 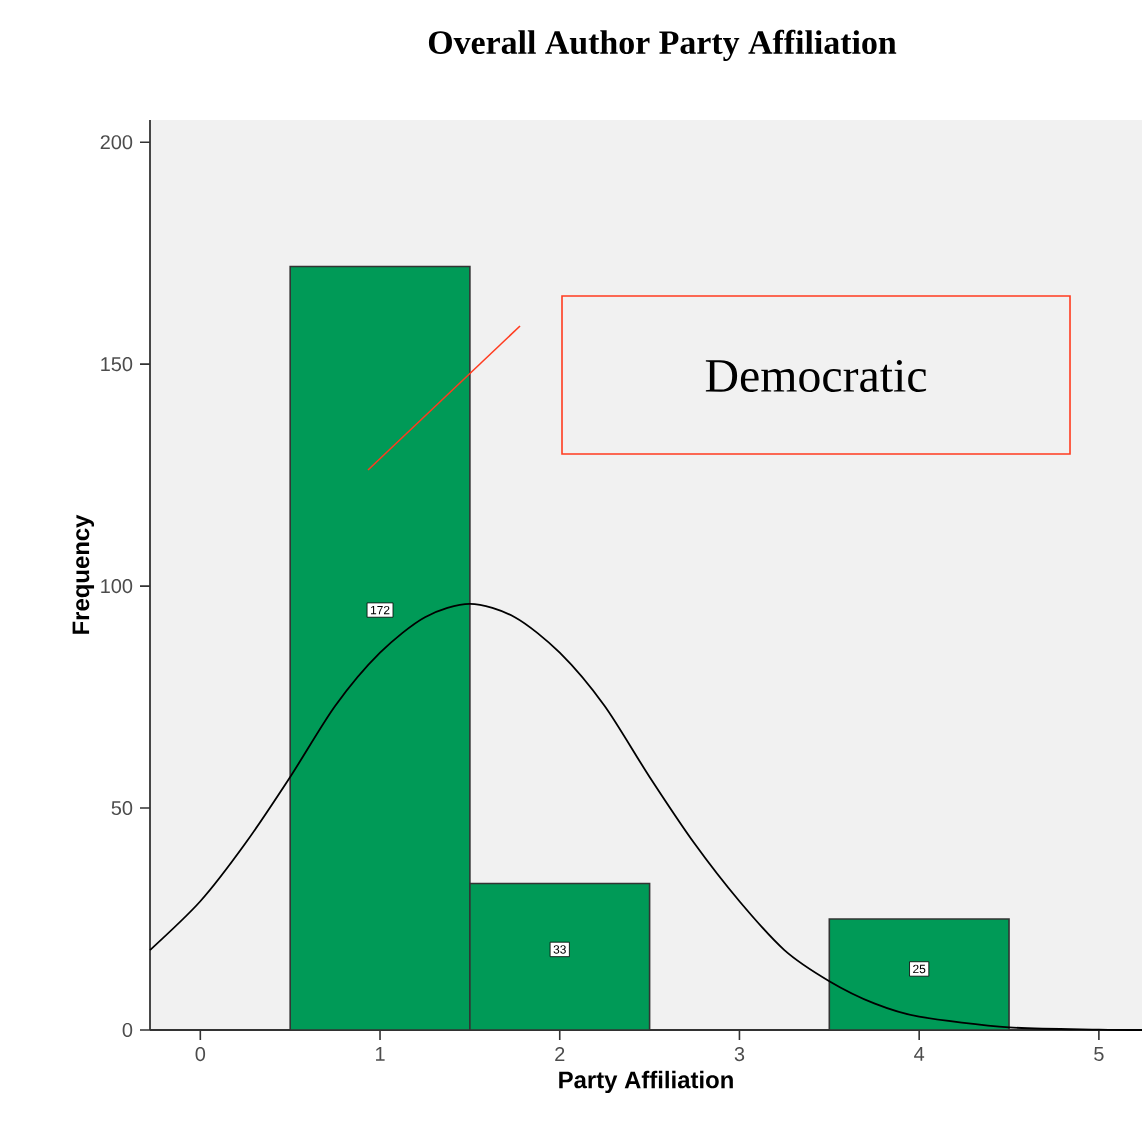 I want to click on annotation: Democratic, so click(x=816, y=376).